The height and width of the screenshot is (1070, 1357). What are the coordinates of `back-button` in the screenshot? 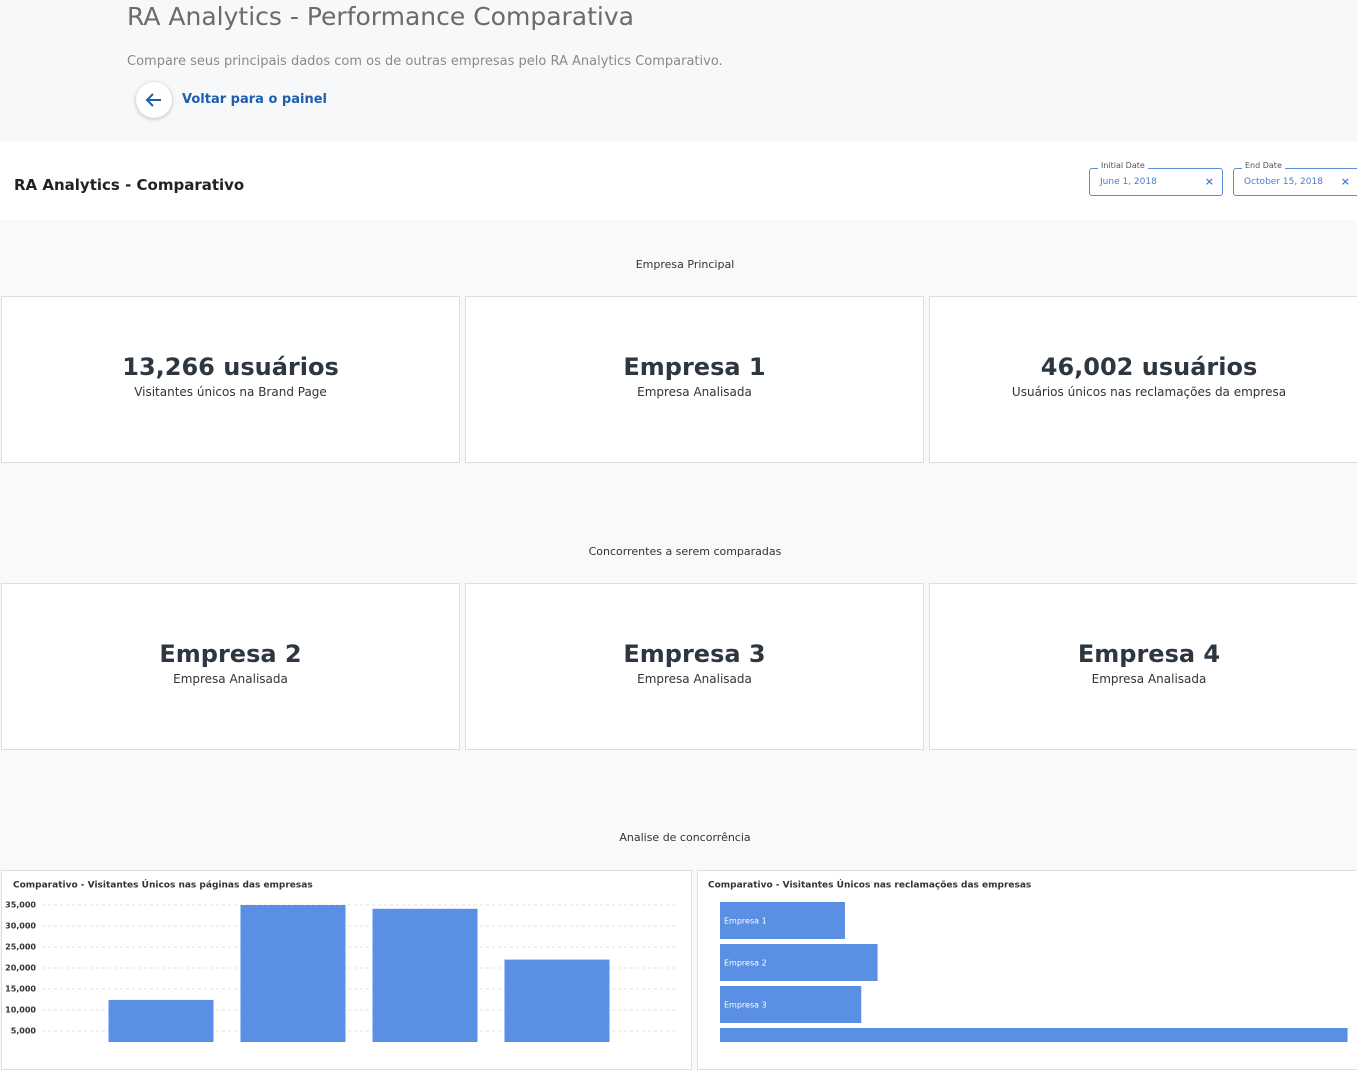 It's located at (154, 100).